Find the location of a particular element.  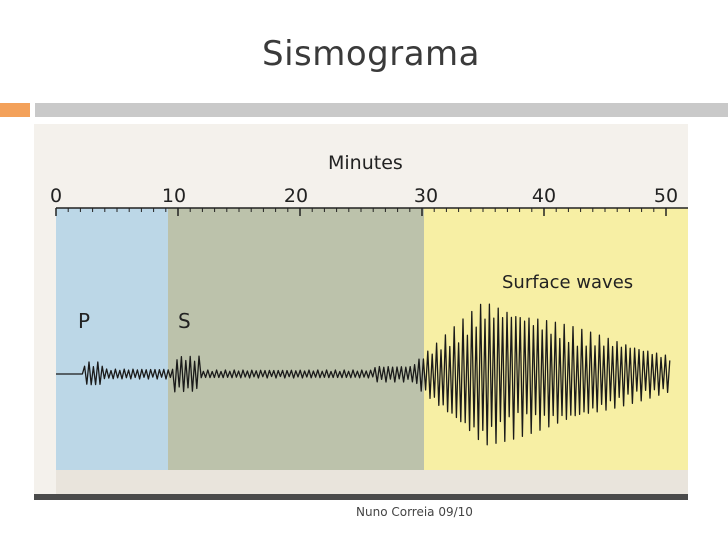

axis-title: Minutes is located at coordinates (365, 163).